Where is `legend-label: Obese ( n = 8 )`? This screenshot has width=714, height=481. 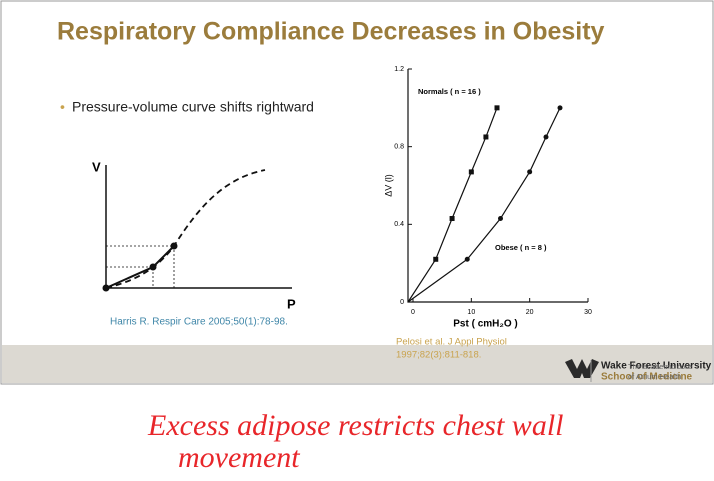
legend-label: Obese ( n = 8 ) is located at coordinates (521, 247).